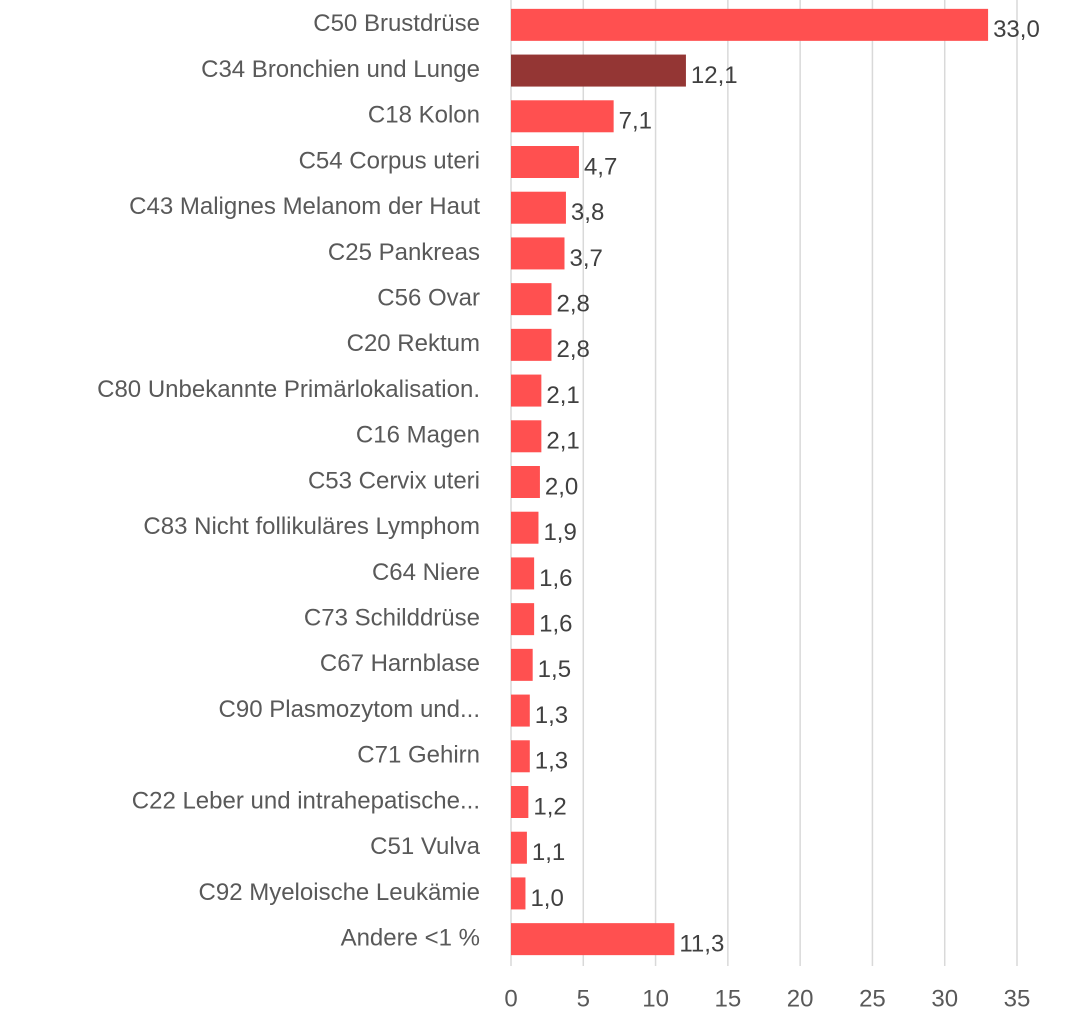 The height and width of the screenshot is (1017, 1069). Describe the element at coordinates (559, 532) in the screenshot. I see `data-label: 1,9` at that location.